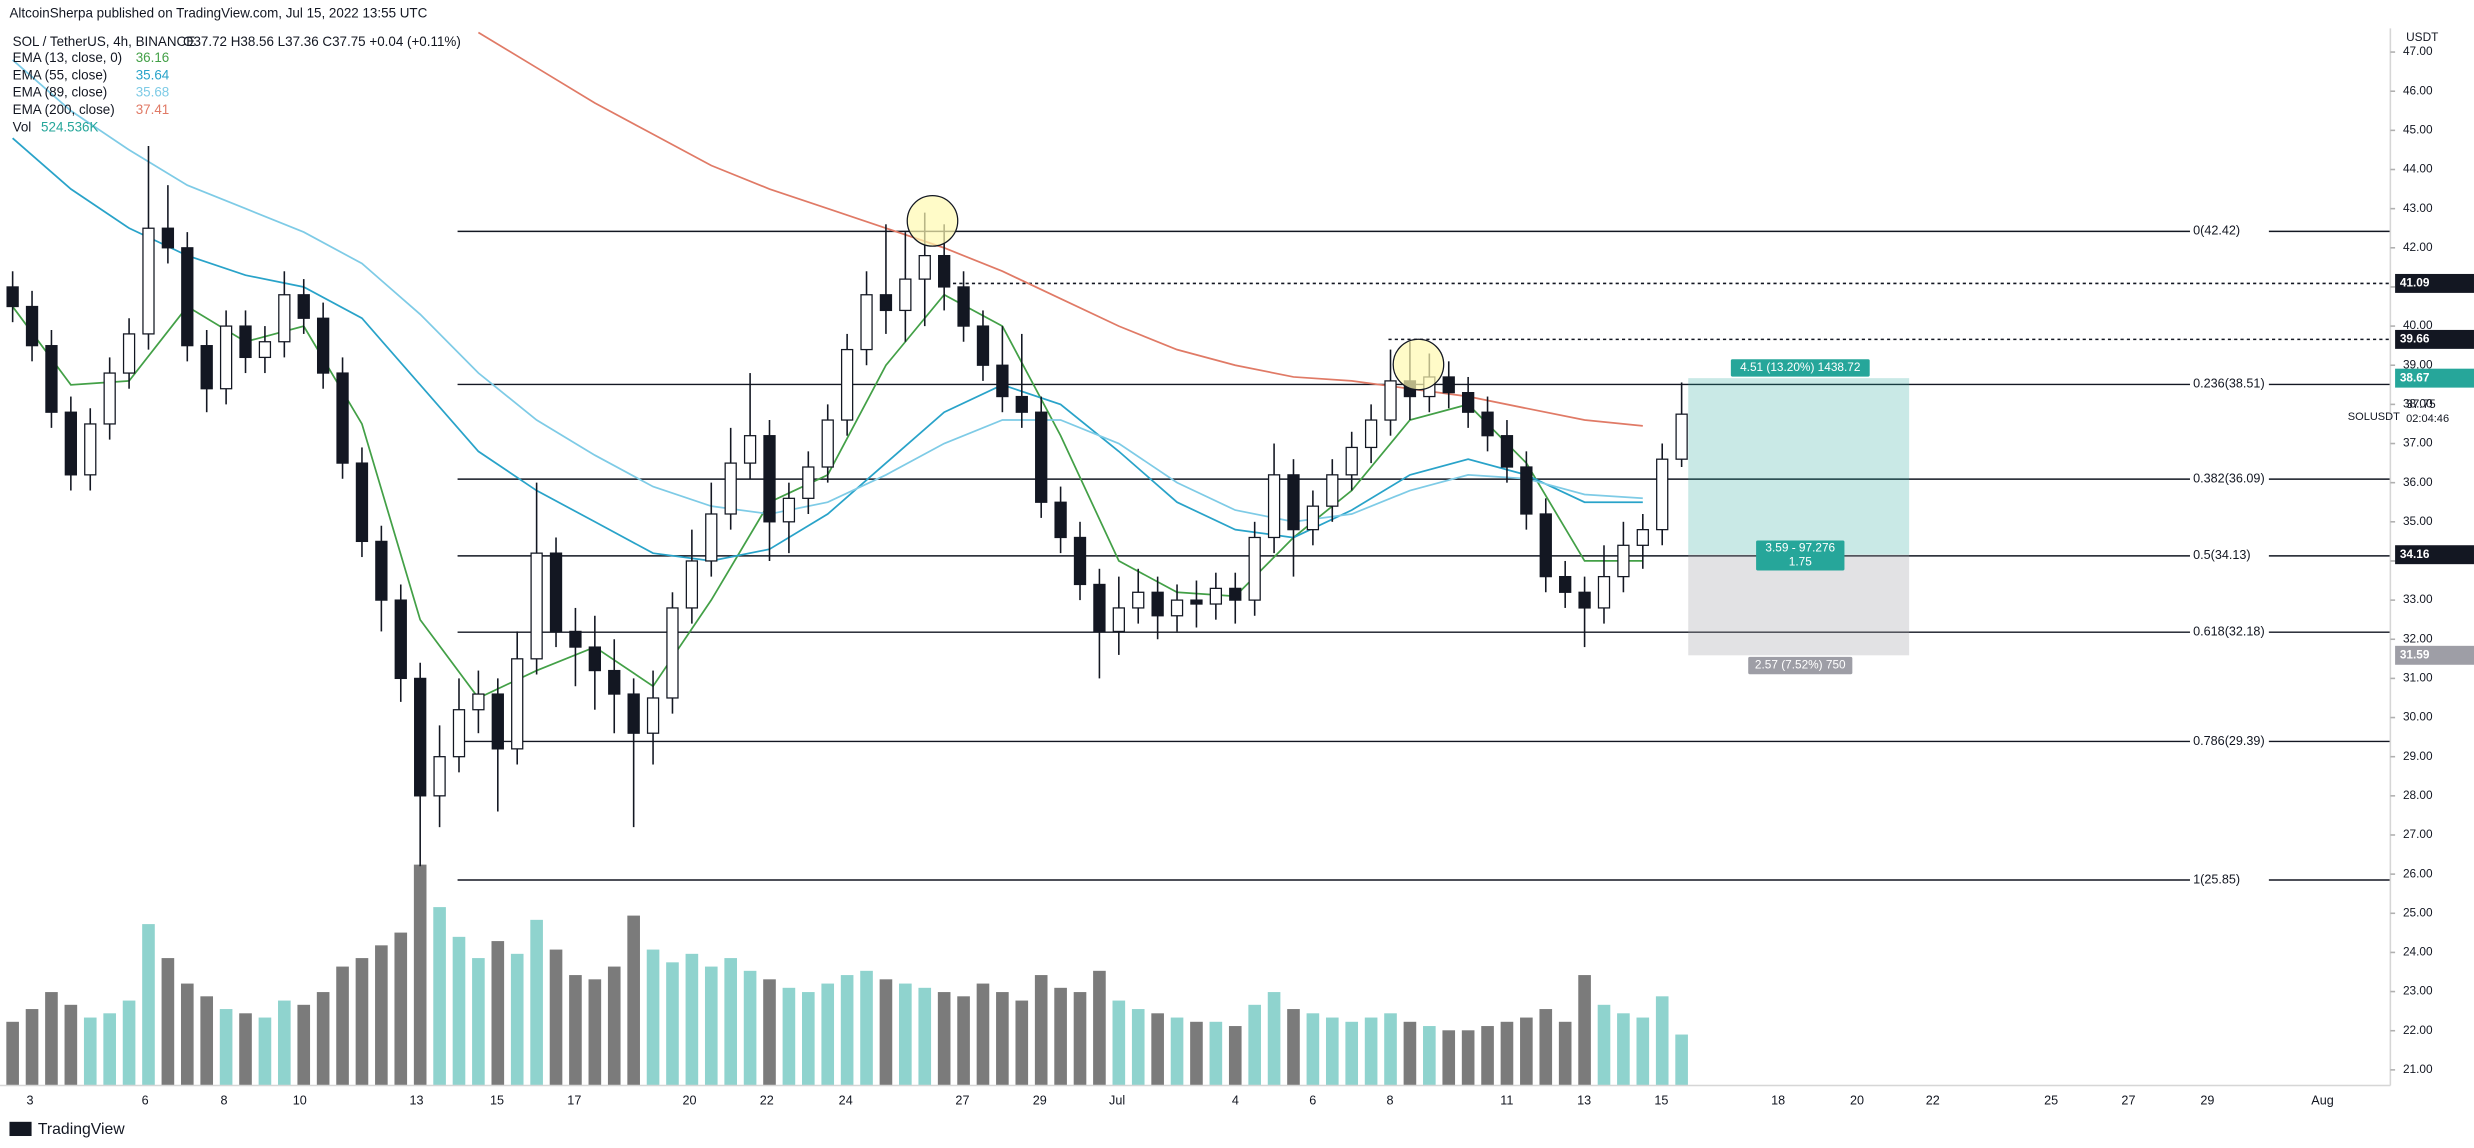 This screenshot has width=2474, height=1148. I want to click on fib-label: 0.5(34.13), so click(2221, 555).